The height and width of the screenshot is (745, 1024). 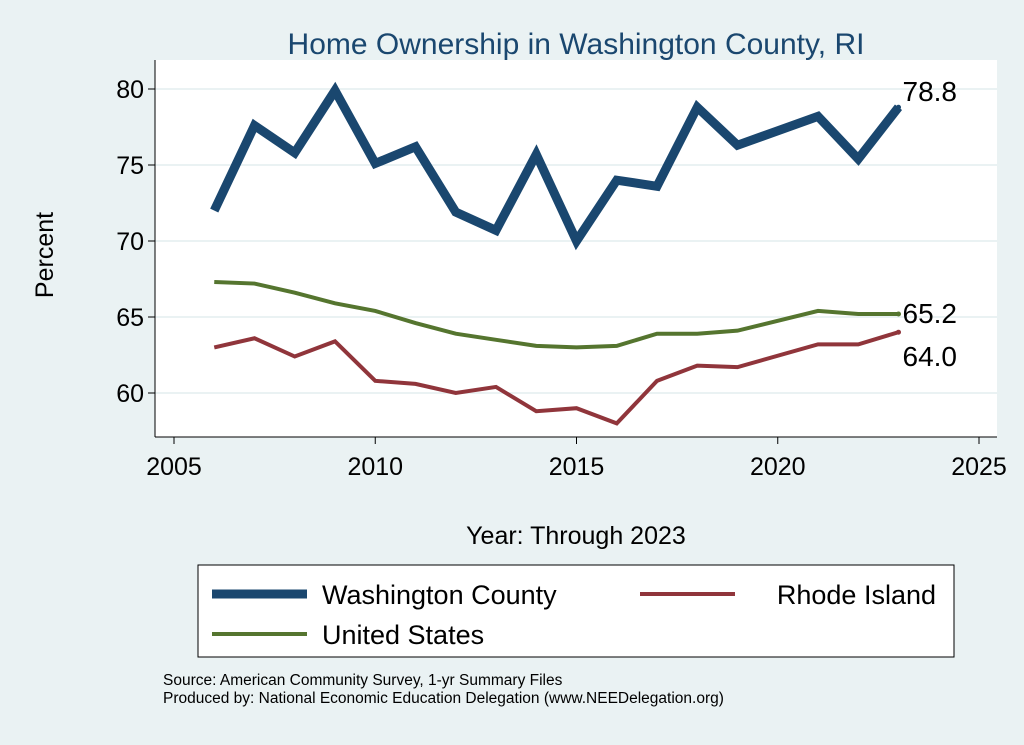 I want to click on y-tick-label: 65, so click(x=130, y=318).